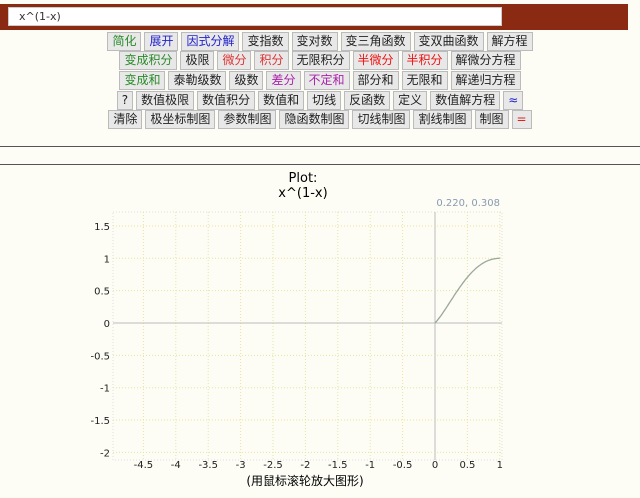 The image size is (640, 498). I want to click on plot-title: Plot:, so click(303, 178).